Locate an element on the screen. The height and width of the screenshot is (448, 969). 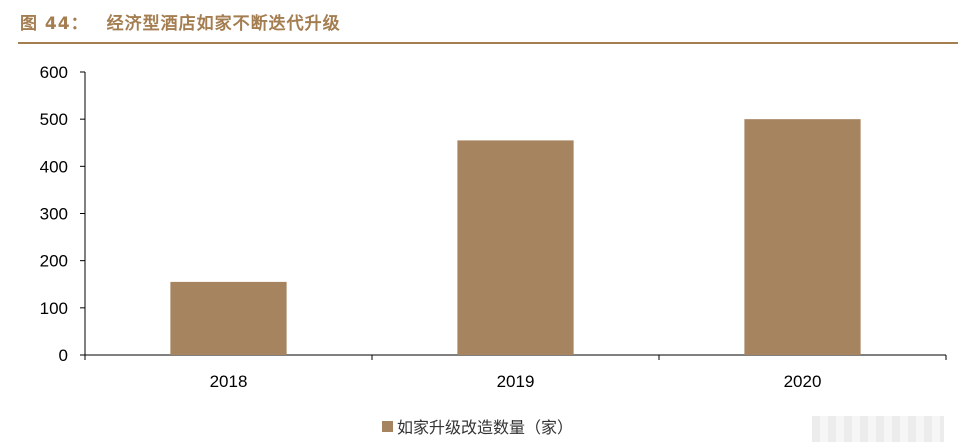
y-tick-label: 100 is located at coordinates (54, 308).